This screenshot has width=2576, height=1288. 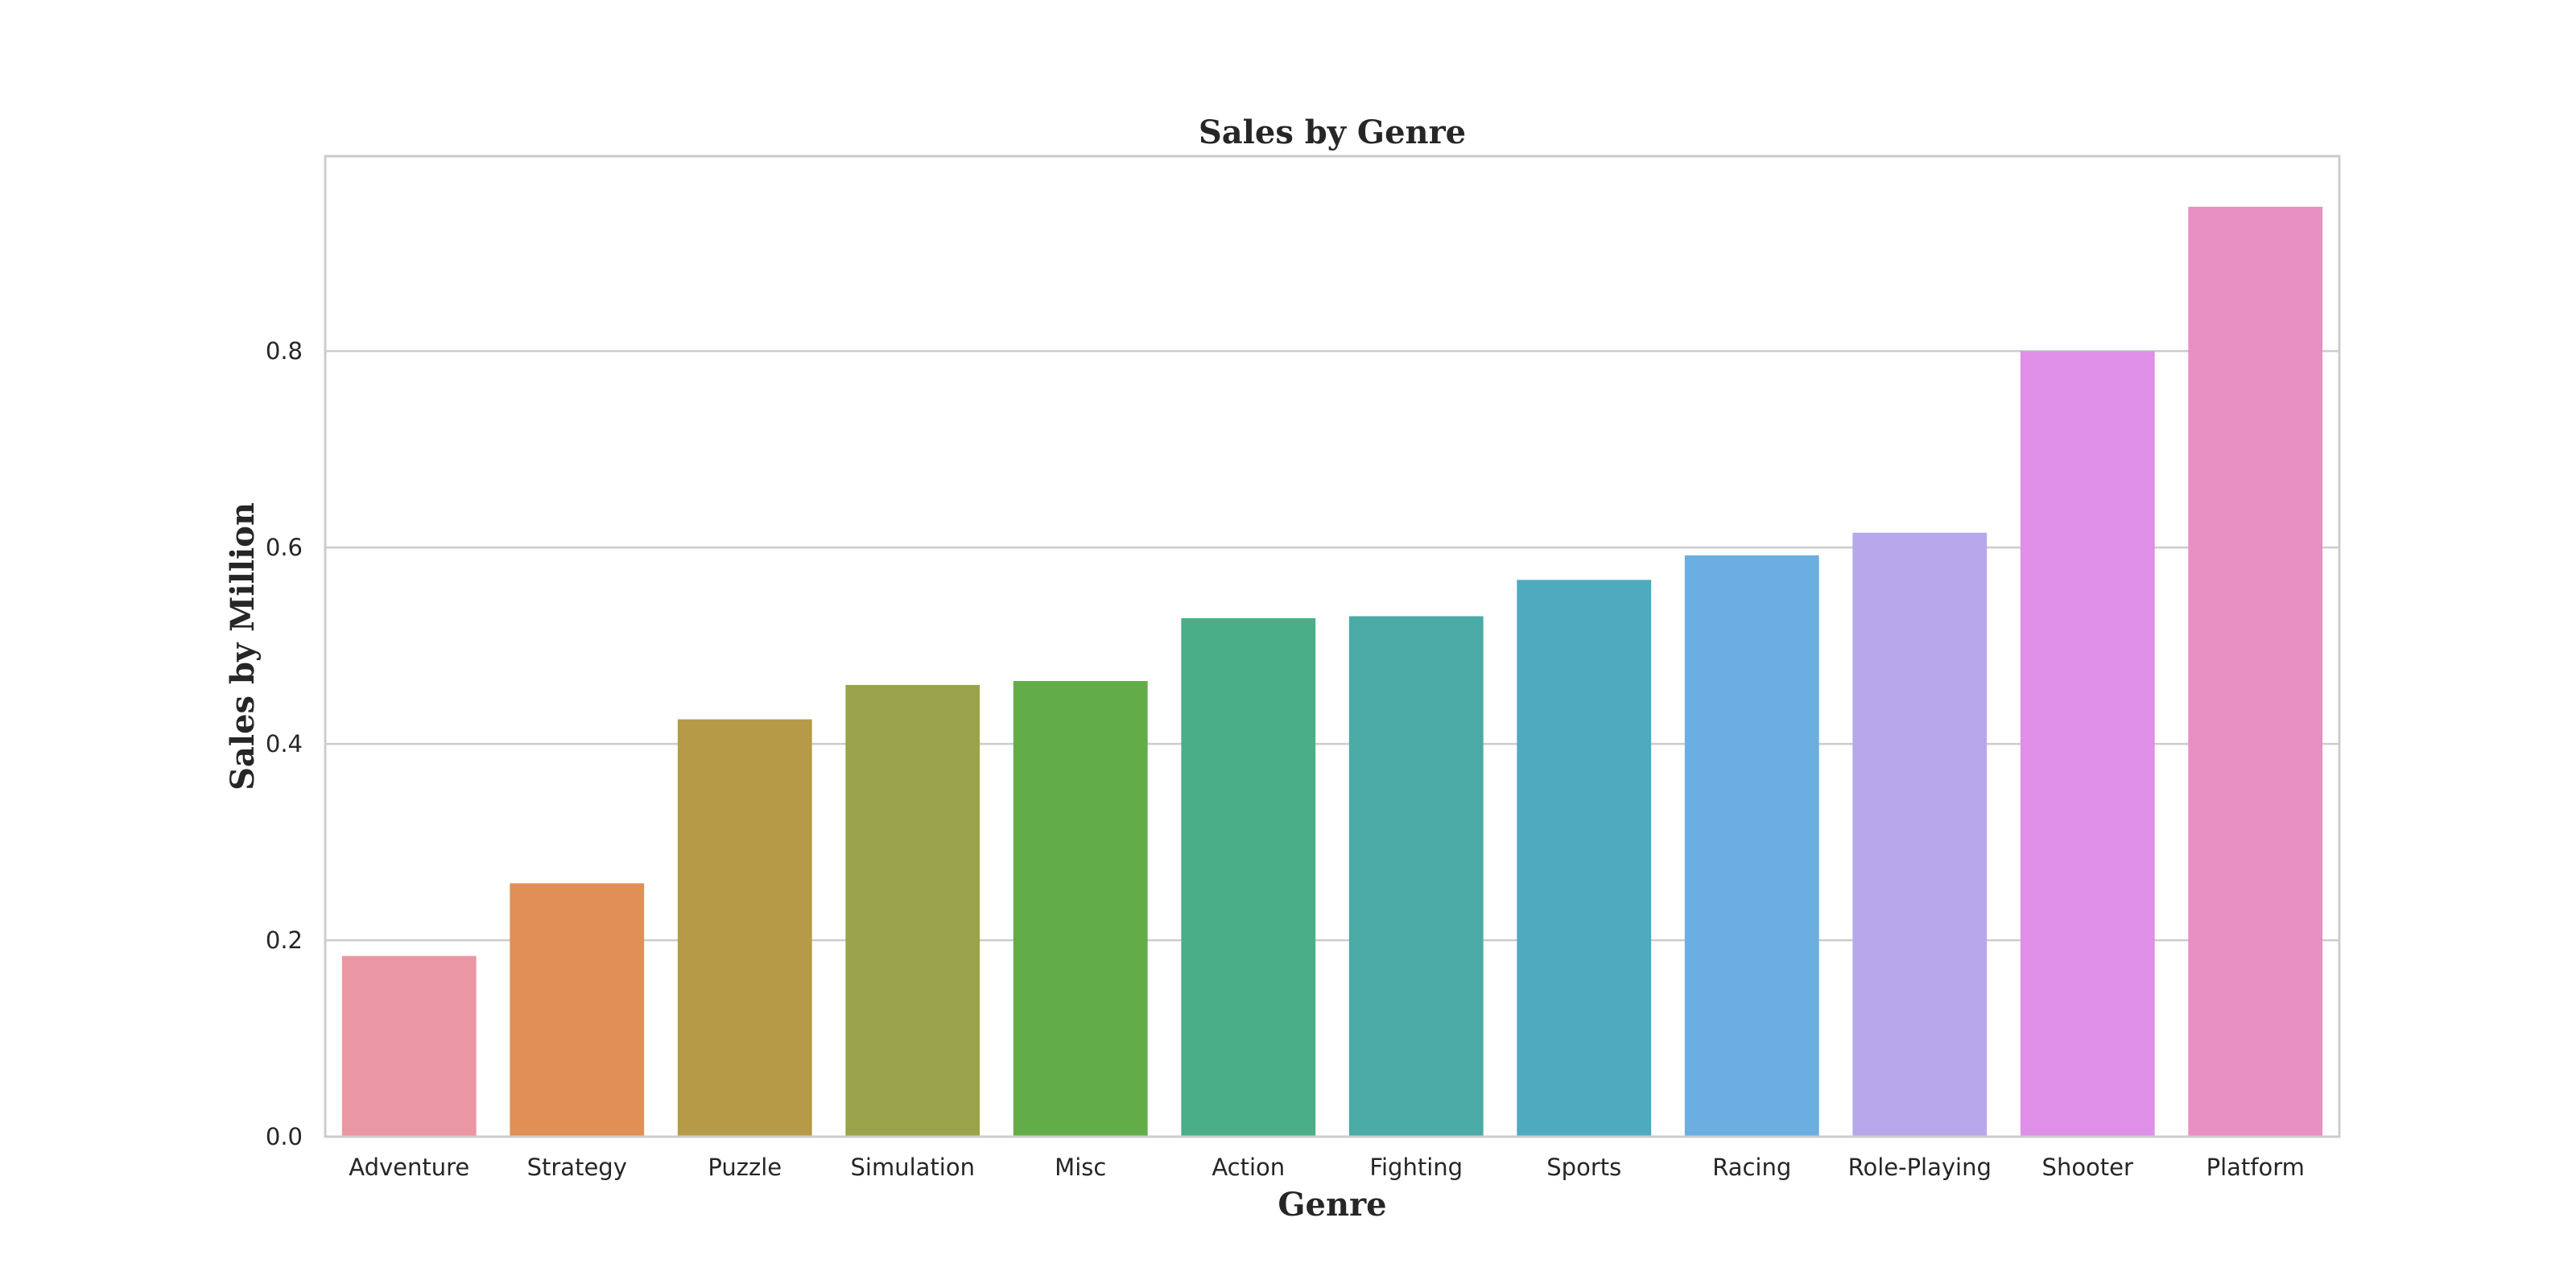 What do you see at coordinates (913, 1167) in the screenshot?
I see `x-tick-label: Simulation` at bounding box center [913, 1167].